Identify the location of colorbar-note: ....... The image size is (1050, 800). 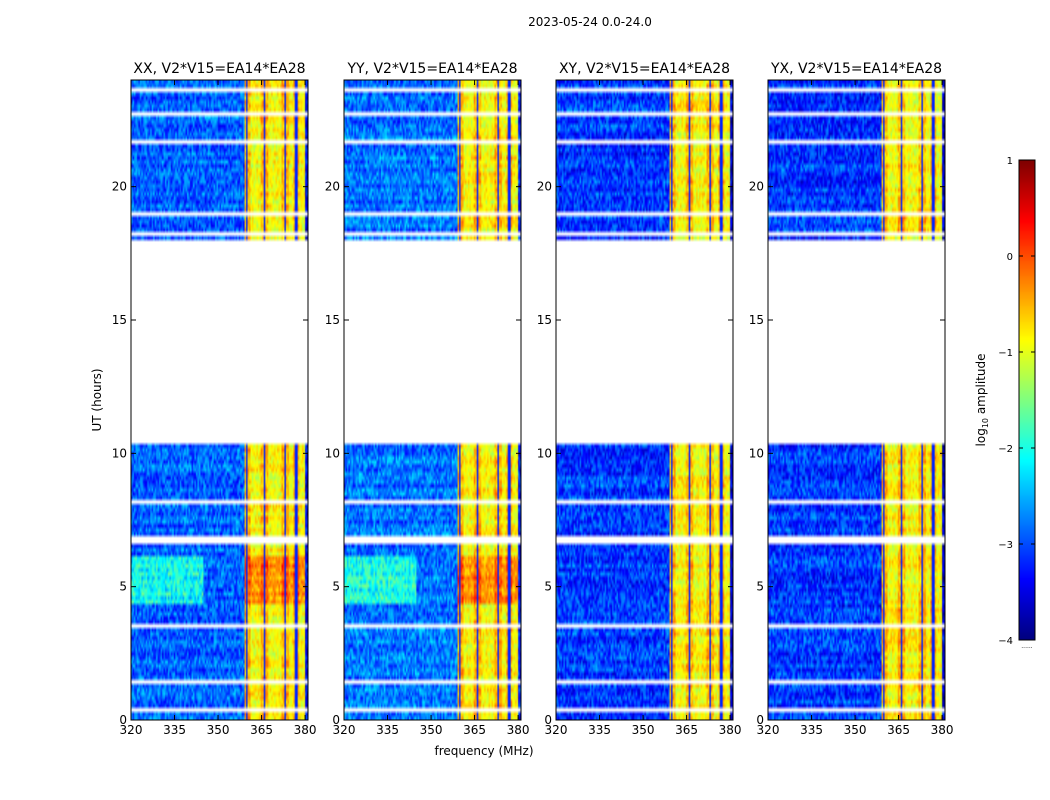
(1027, 646).